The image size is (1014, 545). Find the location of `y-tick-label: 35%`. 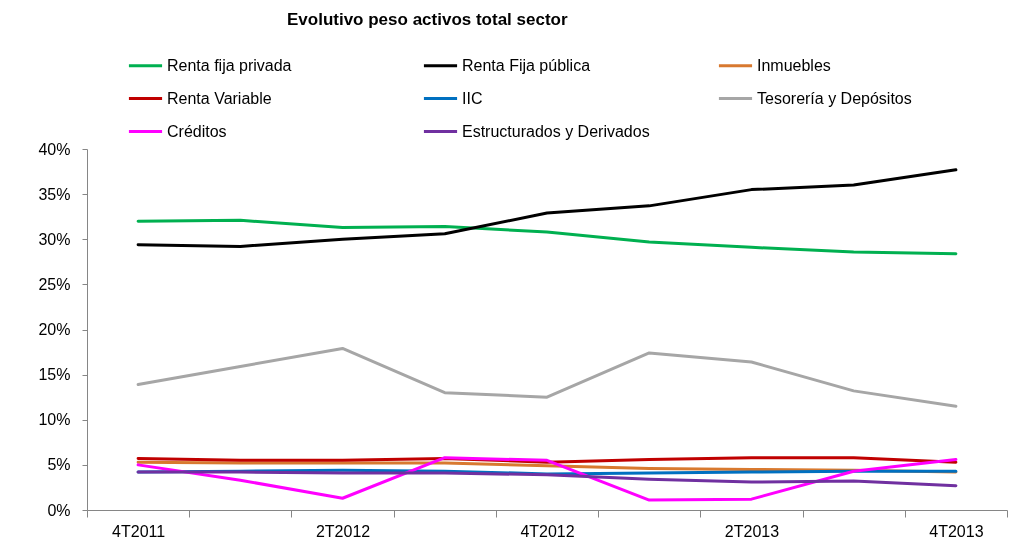

y-tick-label: 35% is located at coordinates (54, 194).